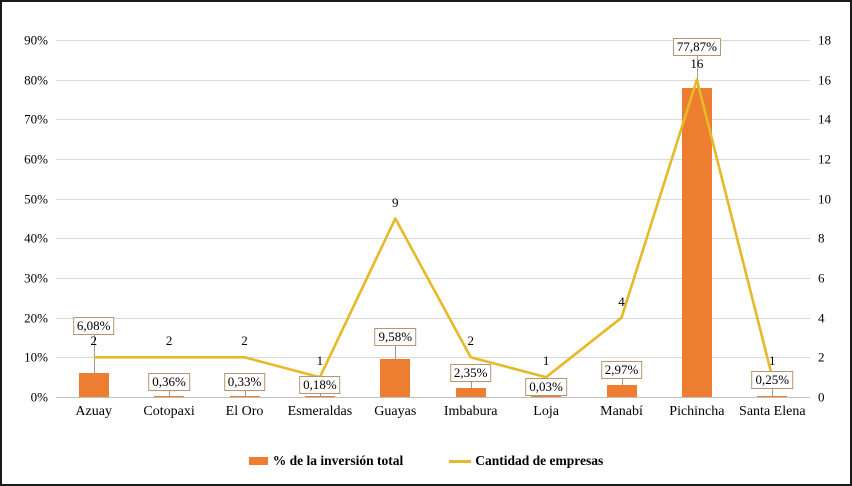 The height and width of the screenshot is (486, 852). I want to click on line-value-label: 16, so click(697, 63).